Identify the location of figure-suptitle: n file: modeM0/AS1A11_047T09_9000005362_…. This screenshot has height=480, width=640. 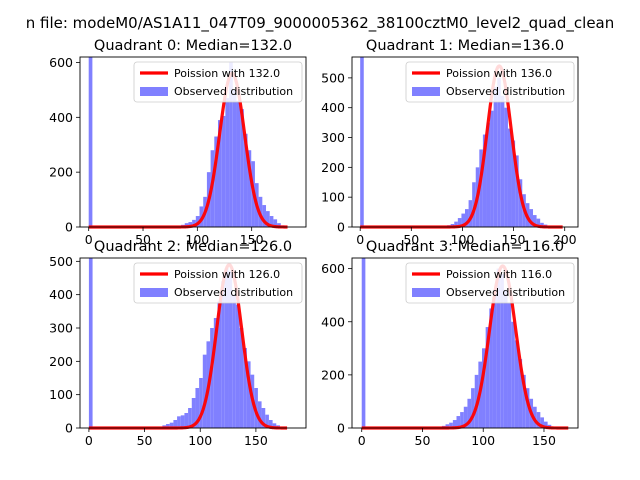
(320, 23).